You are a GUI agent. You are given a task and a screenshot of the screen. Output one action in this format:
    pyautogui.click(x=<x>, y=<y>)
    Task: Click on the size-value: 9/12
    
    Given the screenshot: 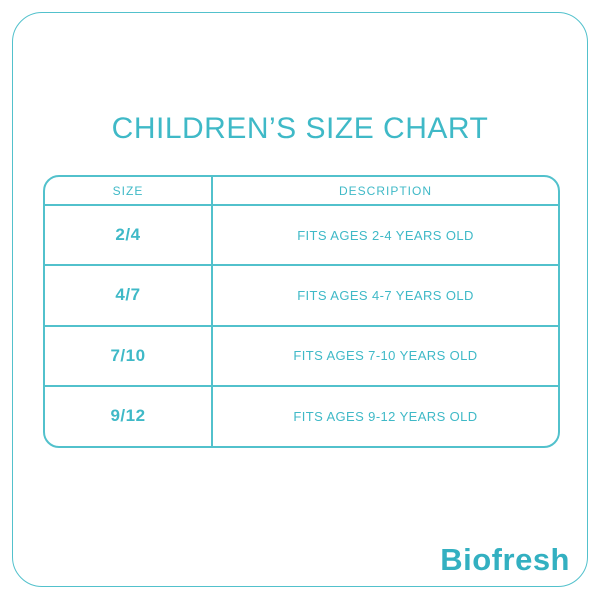 What is the action you would take?
    pyautogui.click(x=129, y=415)
    